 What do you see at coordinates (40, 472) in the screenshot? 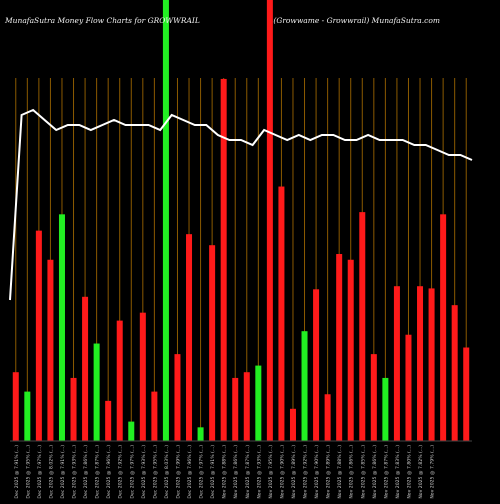
I see `x-tick-label: Mon 22 Dec 2025 @ 7.97% (...)` at bounding box center [40, 472].